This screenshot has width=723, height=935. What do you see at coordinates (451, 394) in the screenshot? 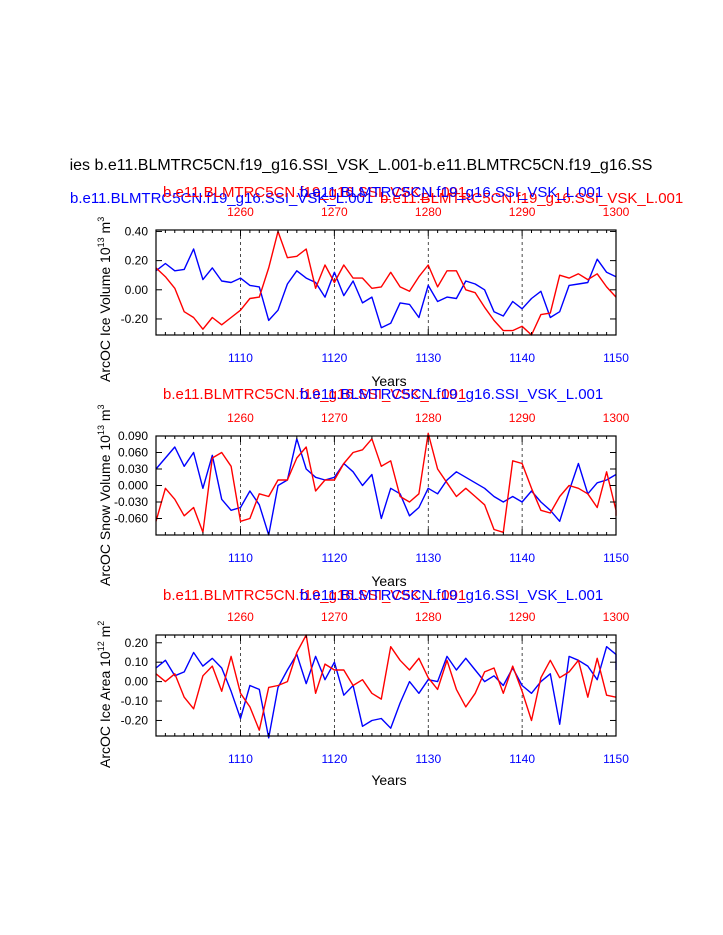
I see `snow-volume-blue-title: b.e11.BLMTRC5CN.f19_g16.SSI_VSK_L.001` at bounding box center [451, 394].